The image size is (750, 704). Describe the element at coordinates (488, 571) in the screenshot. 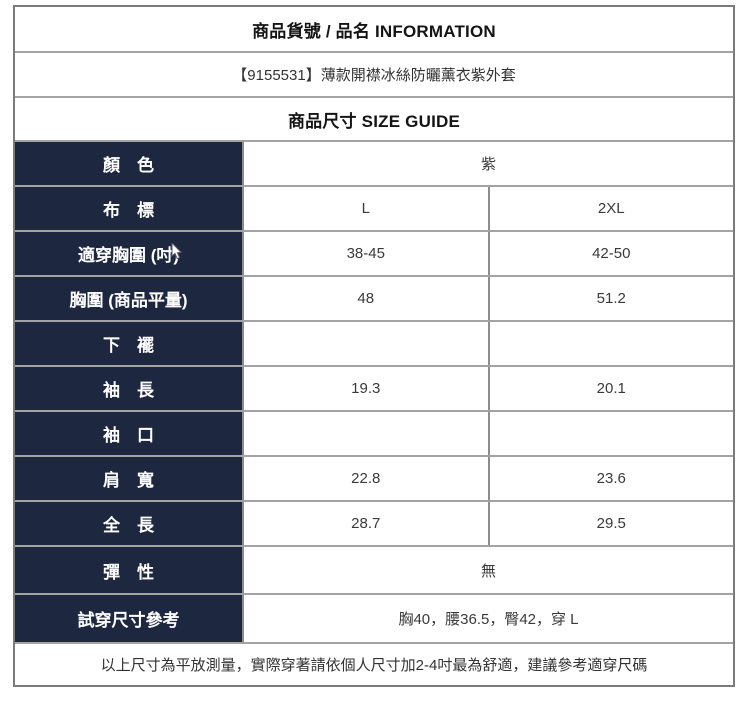

I see `row-value: 無` at that location.